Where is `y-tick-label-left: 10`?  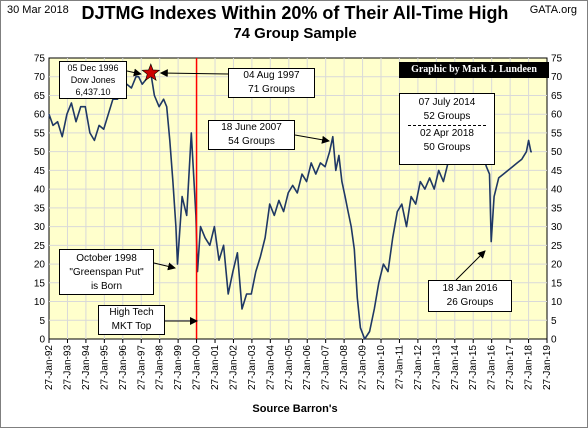 y-tick-label-left: 10 is located at coordinates (40, 302).